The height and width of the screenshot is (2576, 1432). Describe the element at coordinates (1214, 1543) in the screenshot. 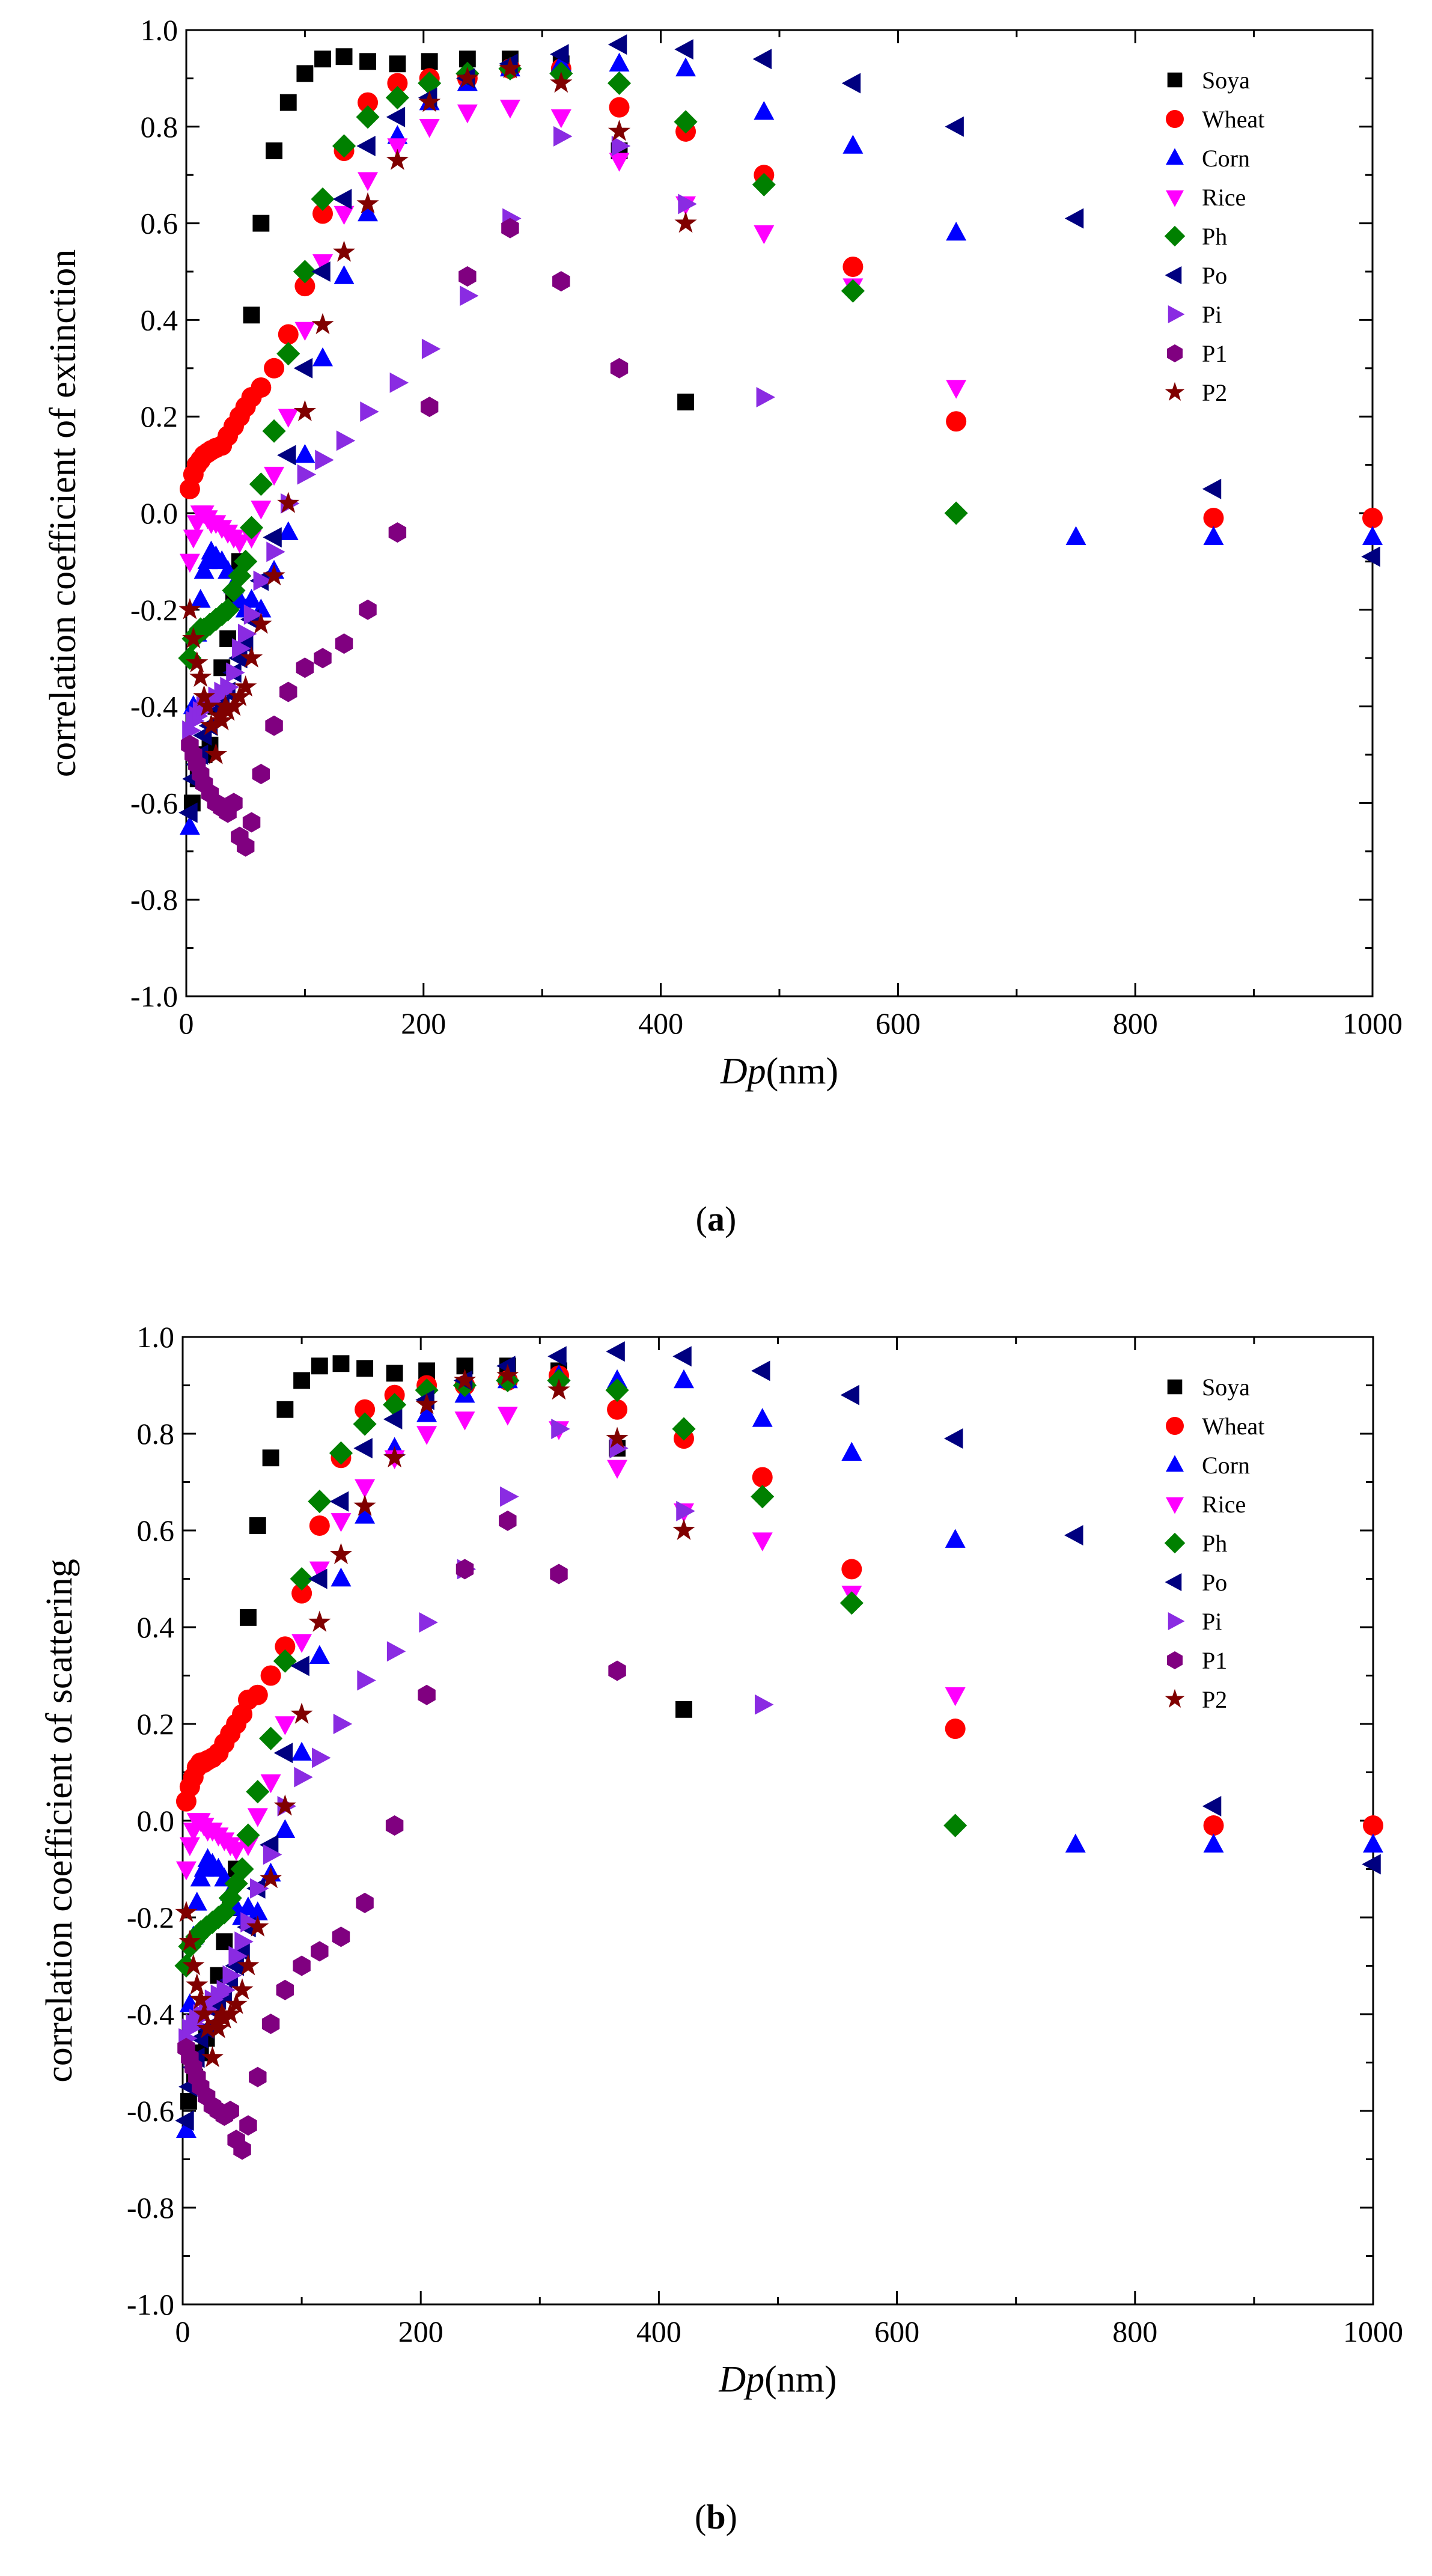

I see `legend-label-ph: Ph` at that location.